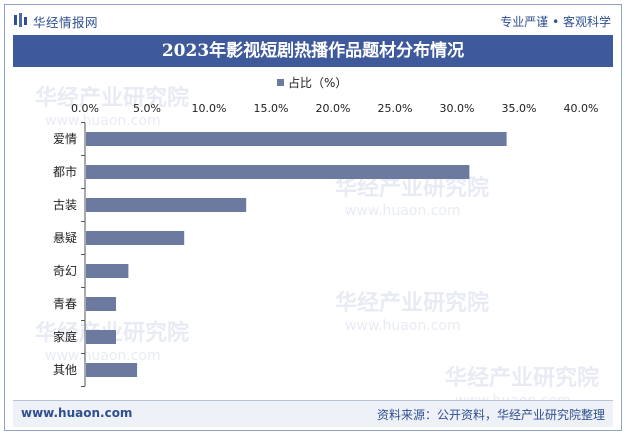 The height and width of the screenshot is (435, 626). Describe the element at coordinates (313, 20) in the screenshot. I see `header-bar: 华经情报网 专业严谨 • 客观科学` at that location.